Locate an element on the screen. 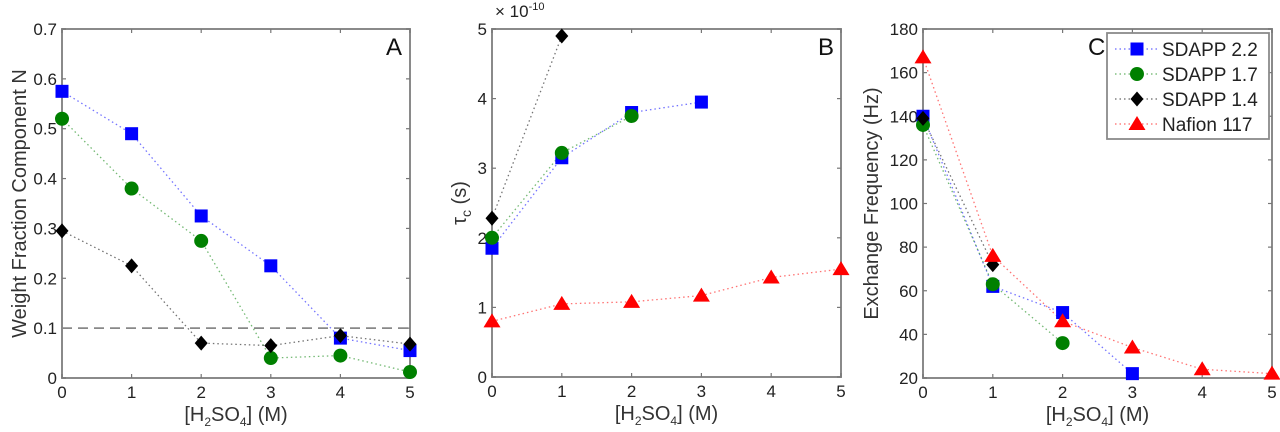 The image size is (1280, 432). y-tick-label: 20 is located at coordinates (908, 378).